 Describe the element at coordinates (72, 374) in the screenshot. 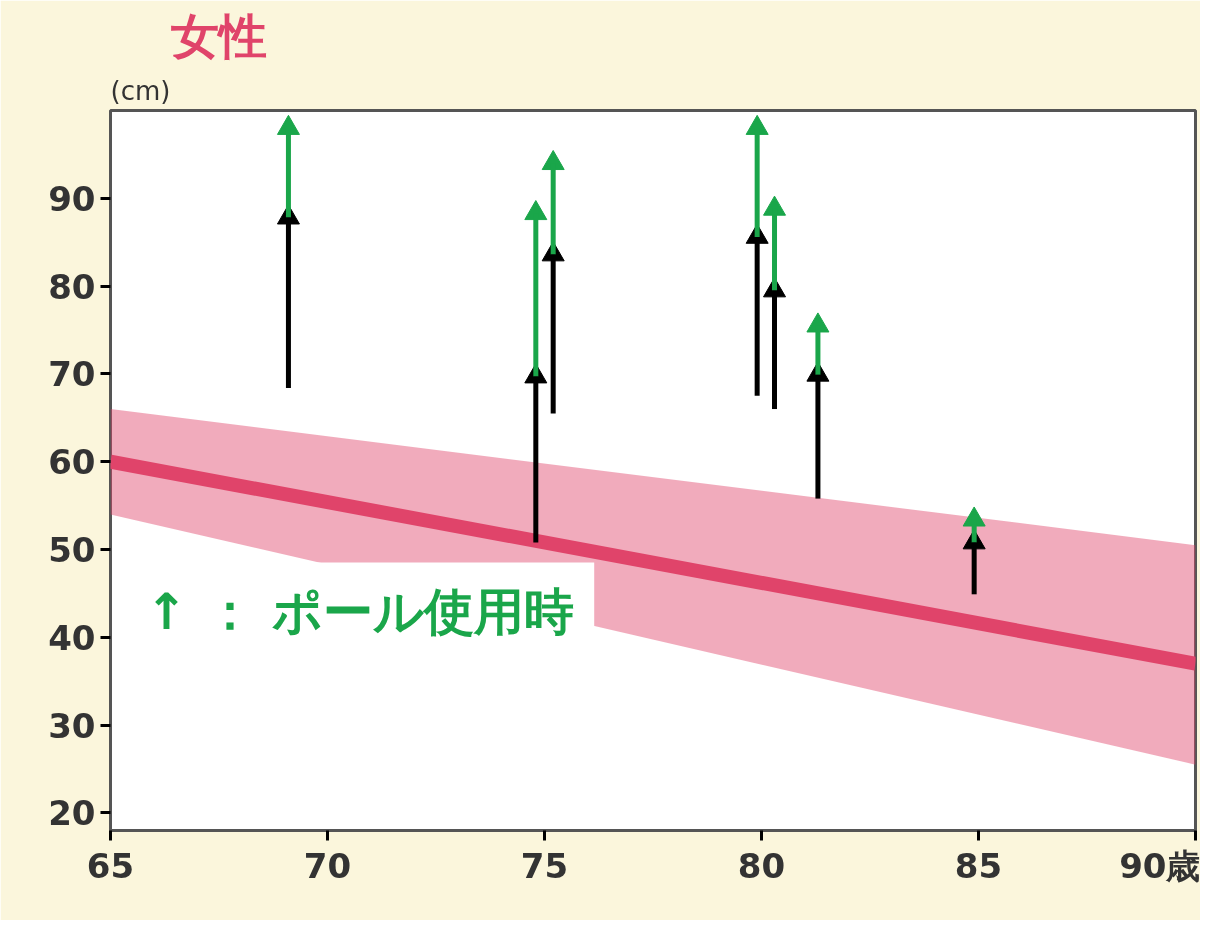

I see `y-tick-label: 70` at that location.